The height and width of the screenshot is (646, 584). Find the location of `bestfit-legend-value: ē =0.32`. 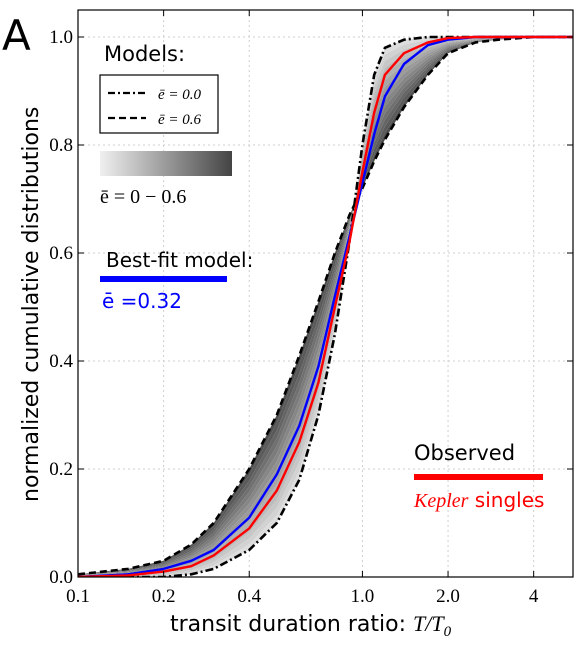

bestfit-legend-value: ē =0.32 is located at coordinates (142, 301).